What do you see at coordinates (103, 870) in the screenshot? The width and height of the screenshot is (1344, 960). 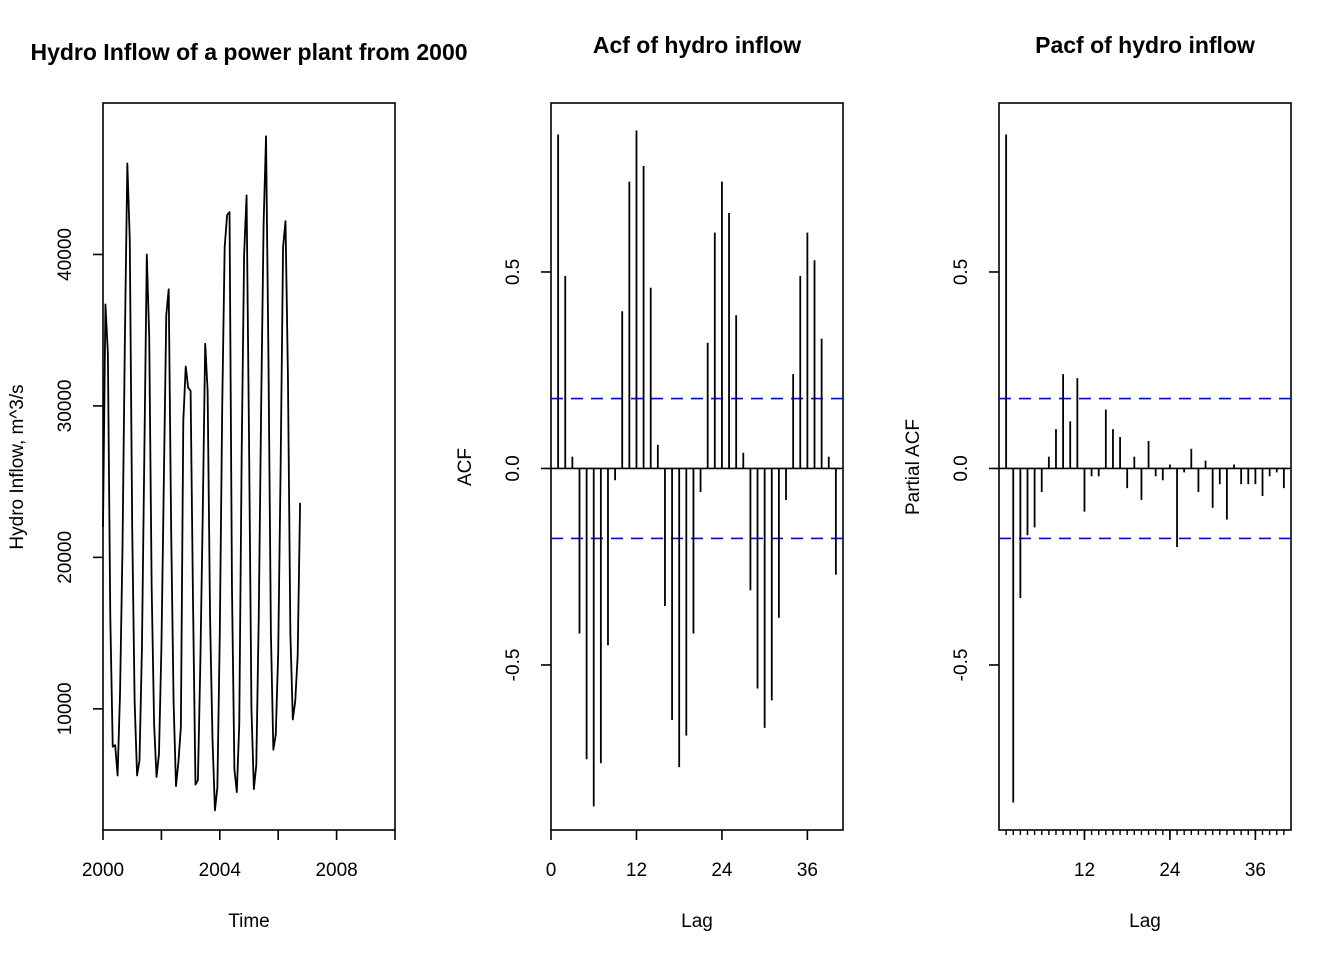 I see `x-tick-label: 2000` at bounding box center [103, 870].